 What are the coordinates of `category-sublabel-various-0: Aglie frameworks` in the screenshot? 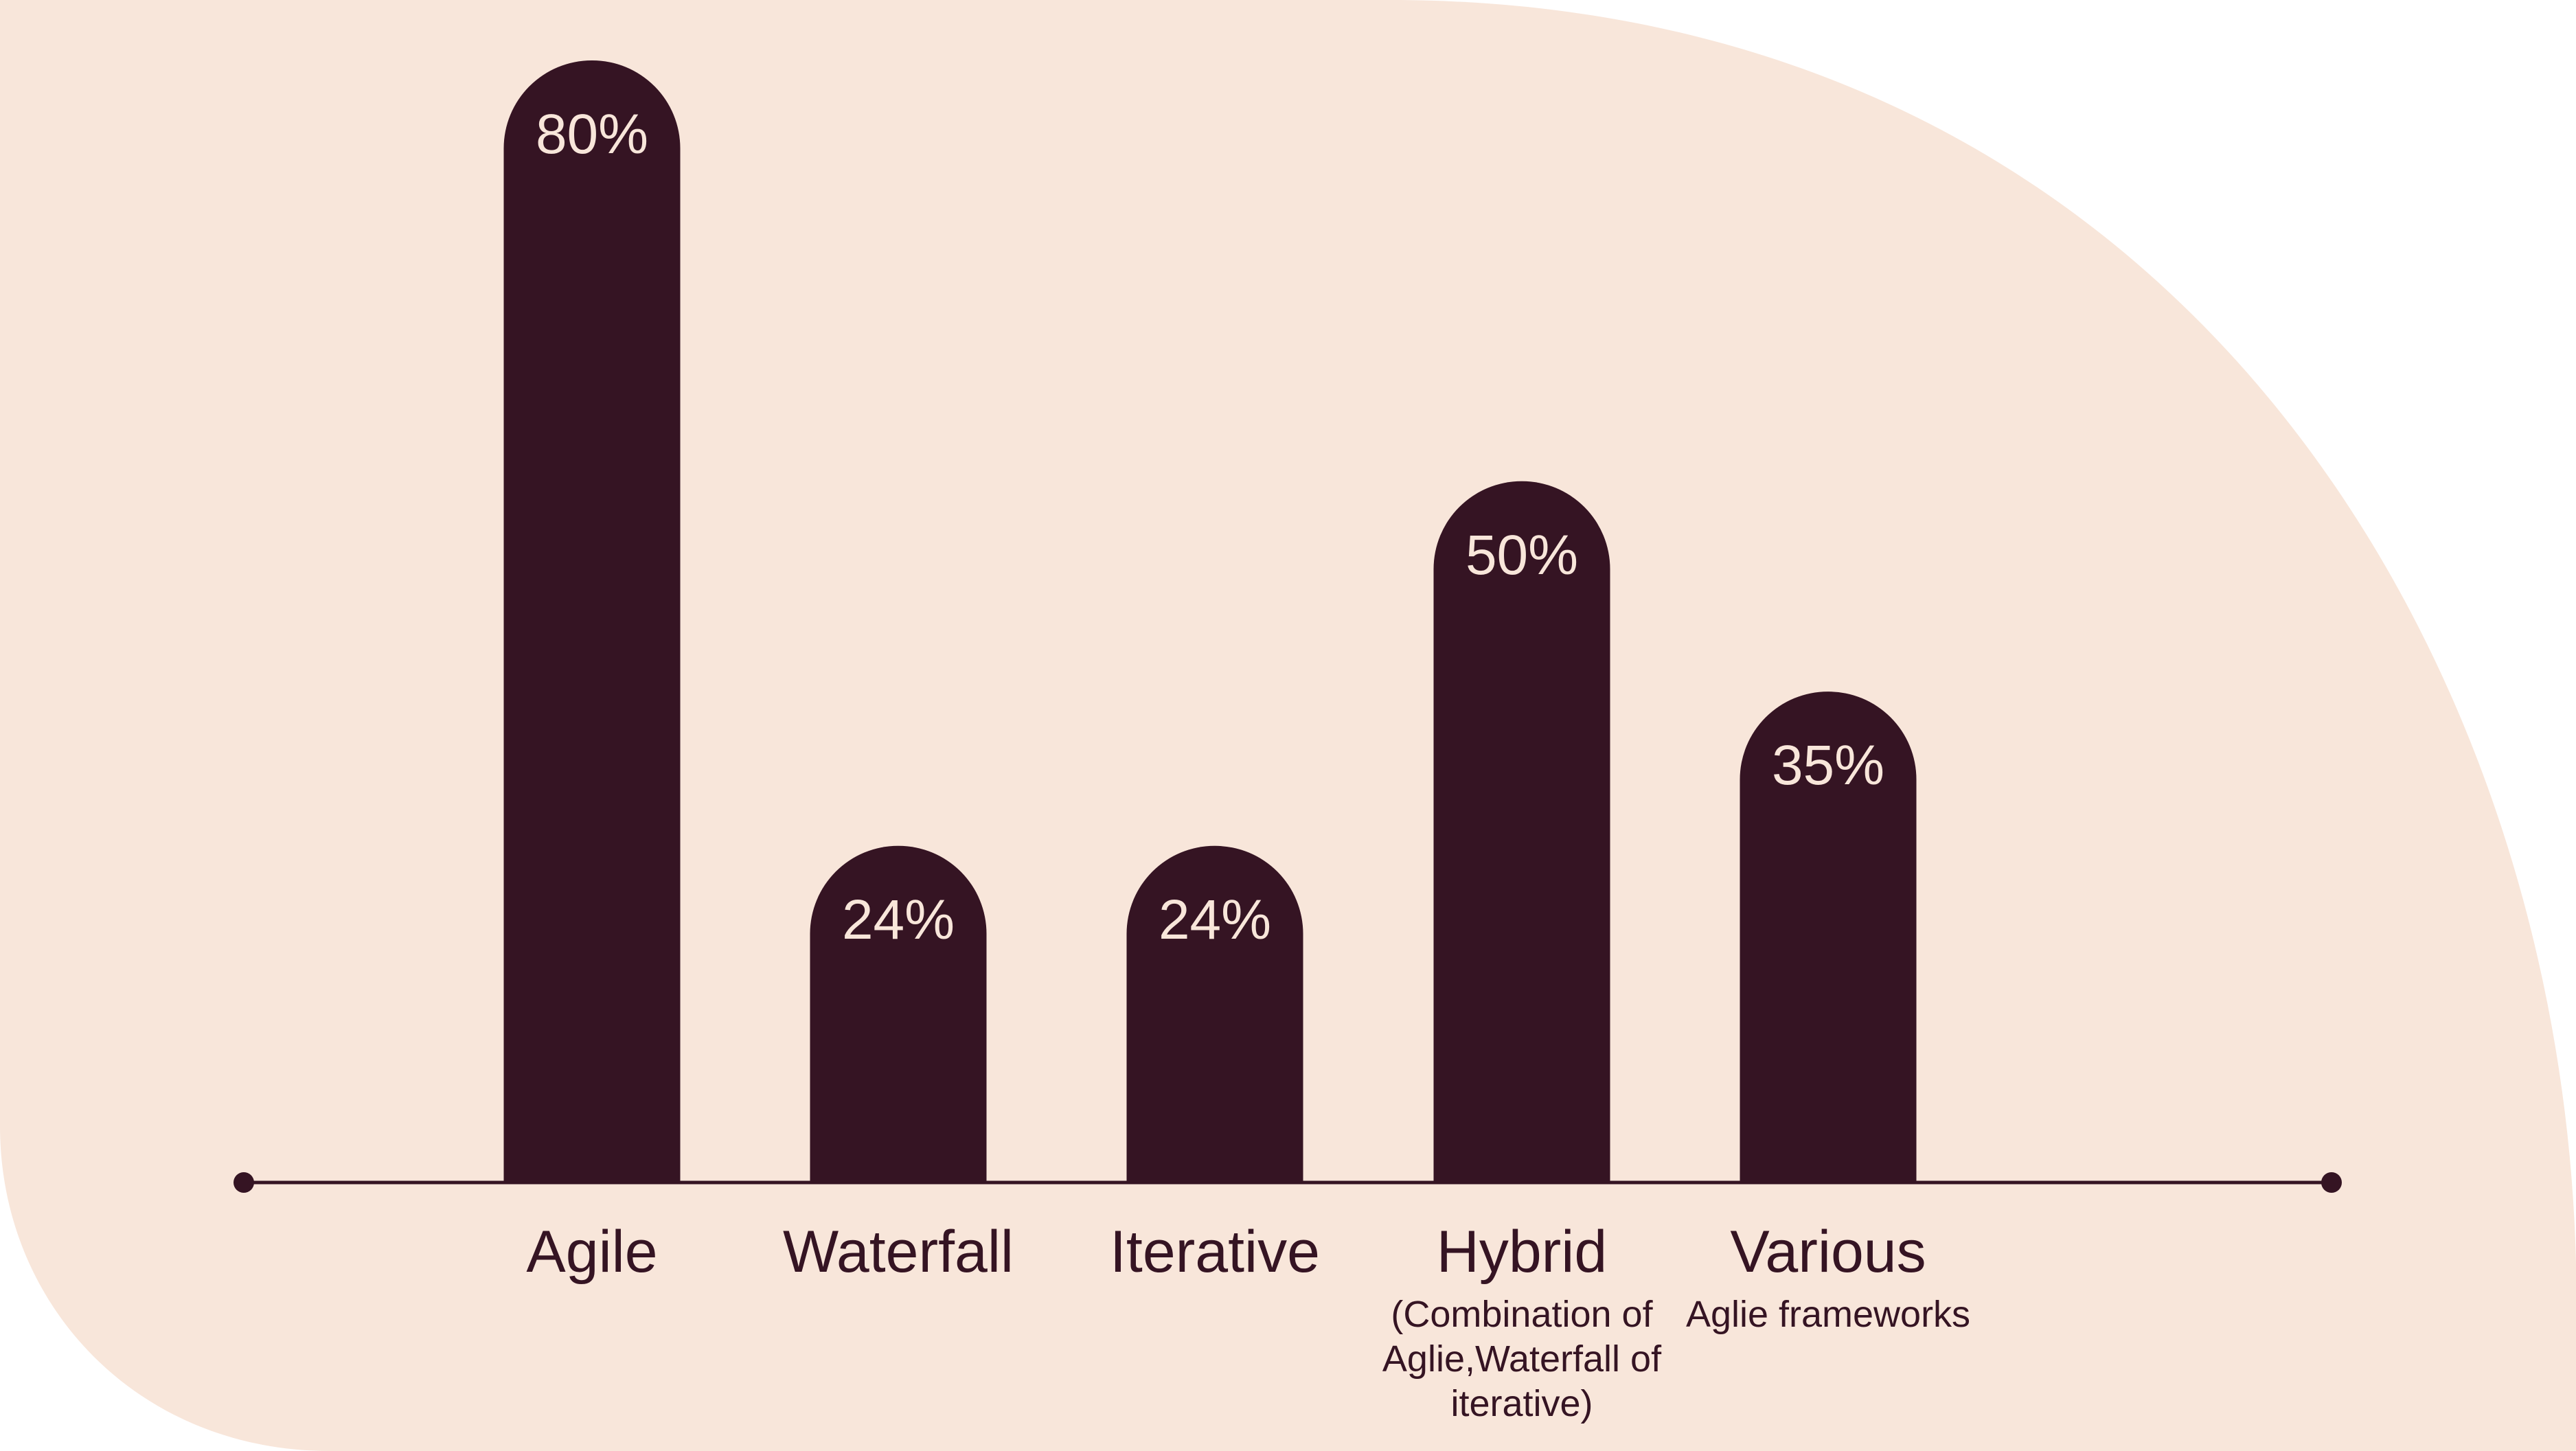 It's located at (1828, 1314).